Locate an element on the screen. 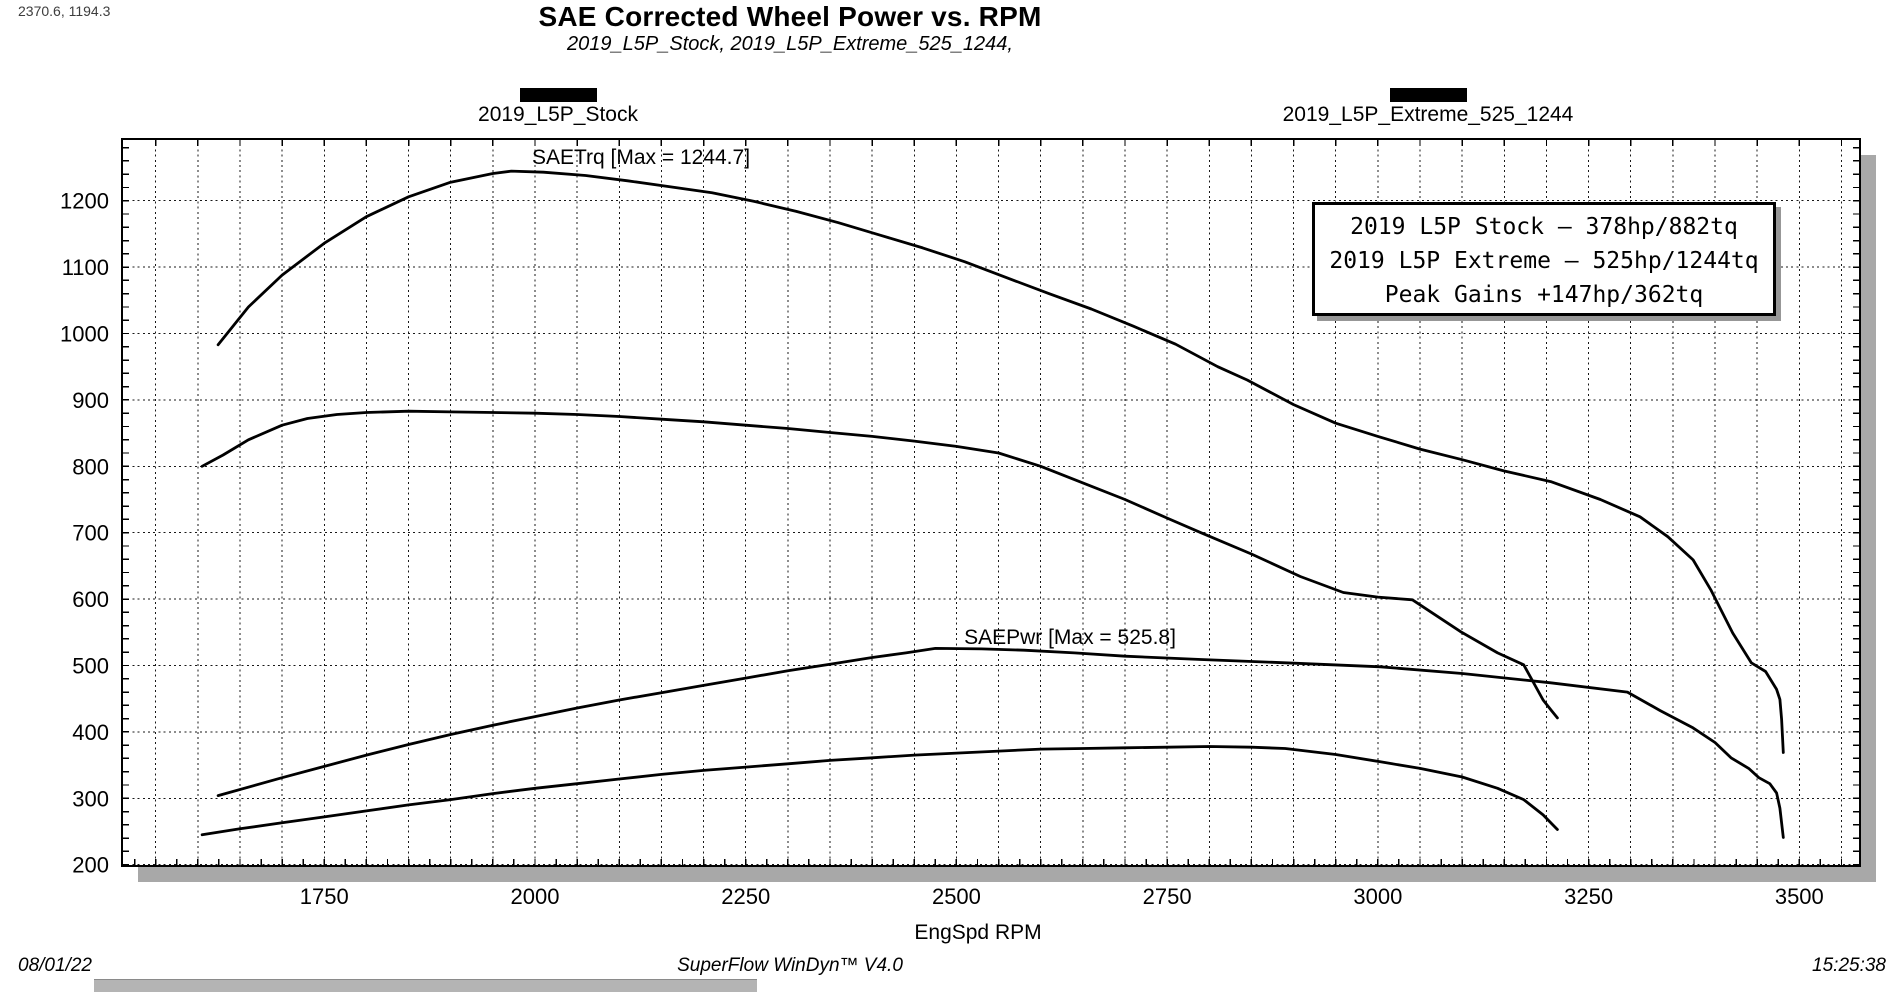 This screenshot has height=992, width=1903. power-max-annotation: SAEPwr [Max = 525.8] is located at coordinates (1070, 637).